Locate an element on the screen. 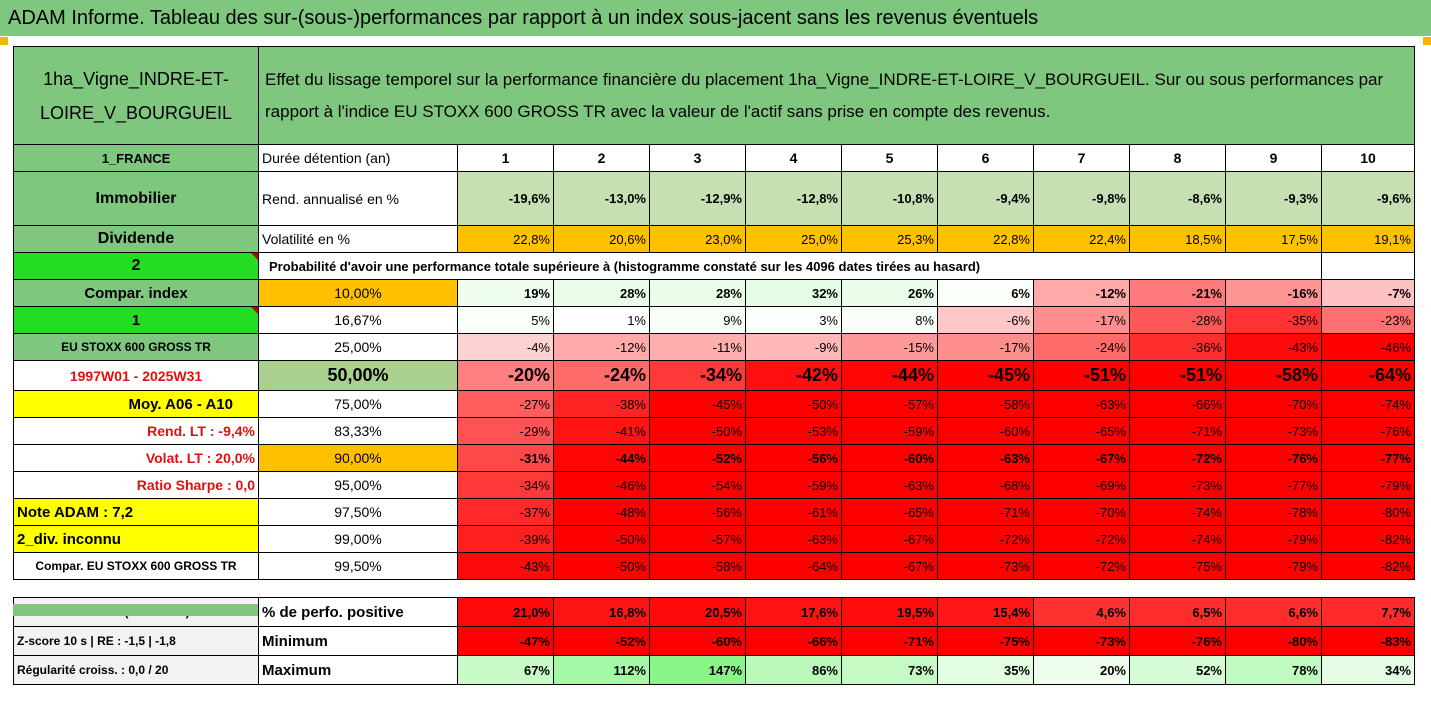 This screenshot has width=1431, height=718. probability-cell: 3% is located at coordinates (793, 320).